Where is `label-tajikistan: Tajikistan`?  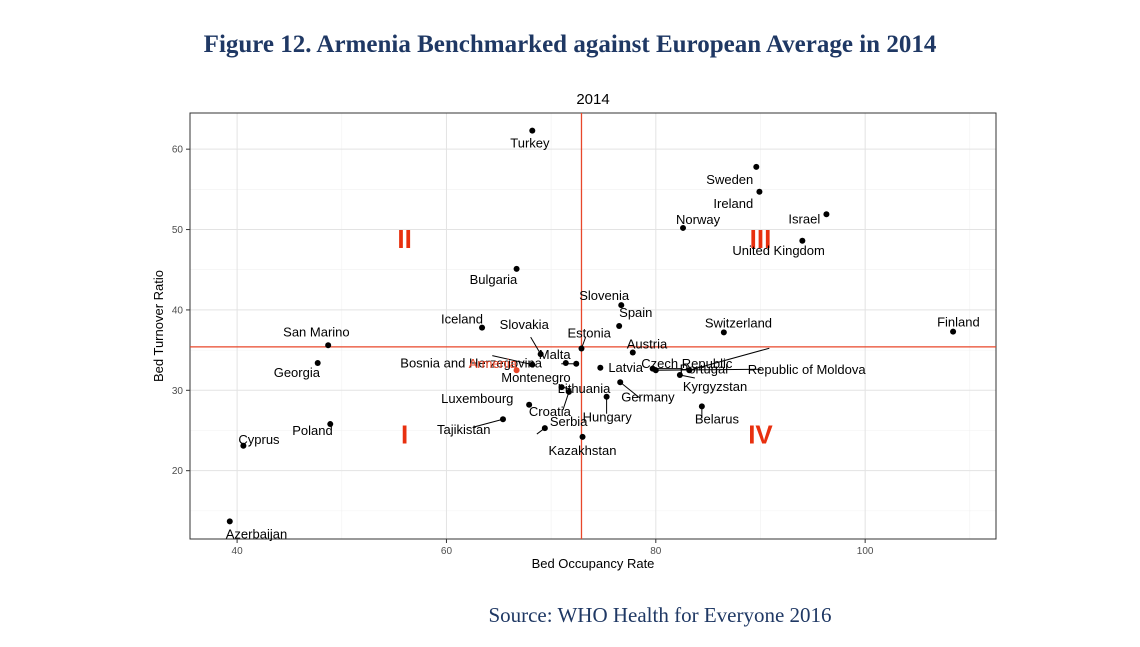
label-tajikistan: Tajikistan is located at coordinates (463, 429).